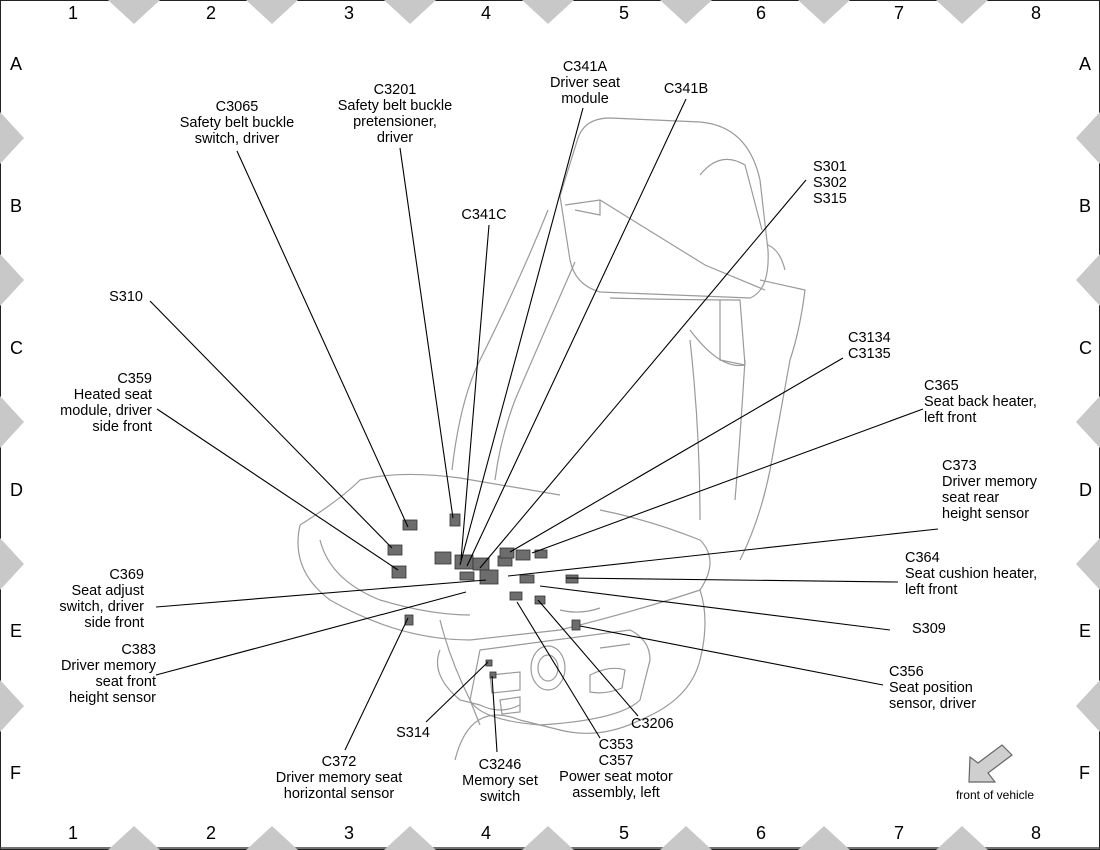 The height and width of the screenshot is (850, 1100). What do you see at coordinates (15, 773) in the screenshot?
I see `grid-row-f-left: F` at bounding box center [15, 773].